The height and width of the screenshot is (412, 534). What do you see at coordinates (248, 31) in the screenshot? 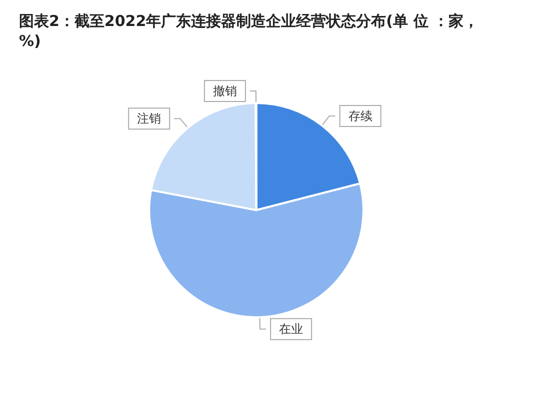
I see `chart-title: 图表2：截至2022年广东连接器制造企业经营状态分布(单 位 ：家，%)` at bounding box center [248, 31].